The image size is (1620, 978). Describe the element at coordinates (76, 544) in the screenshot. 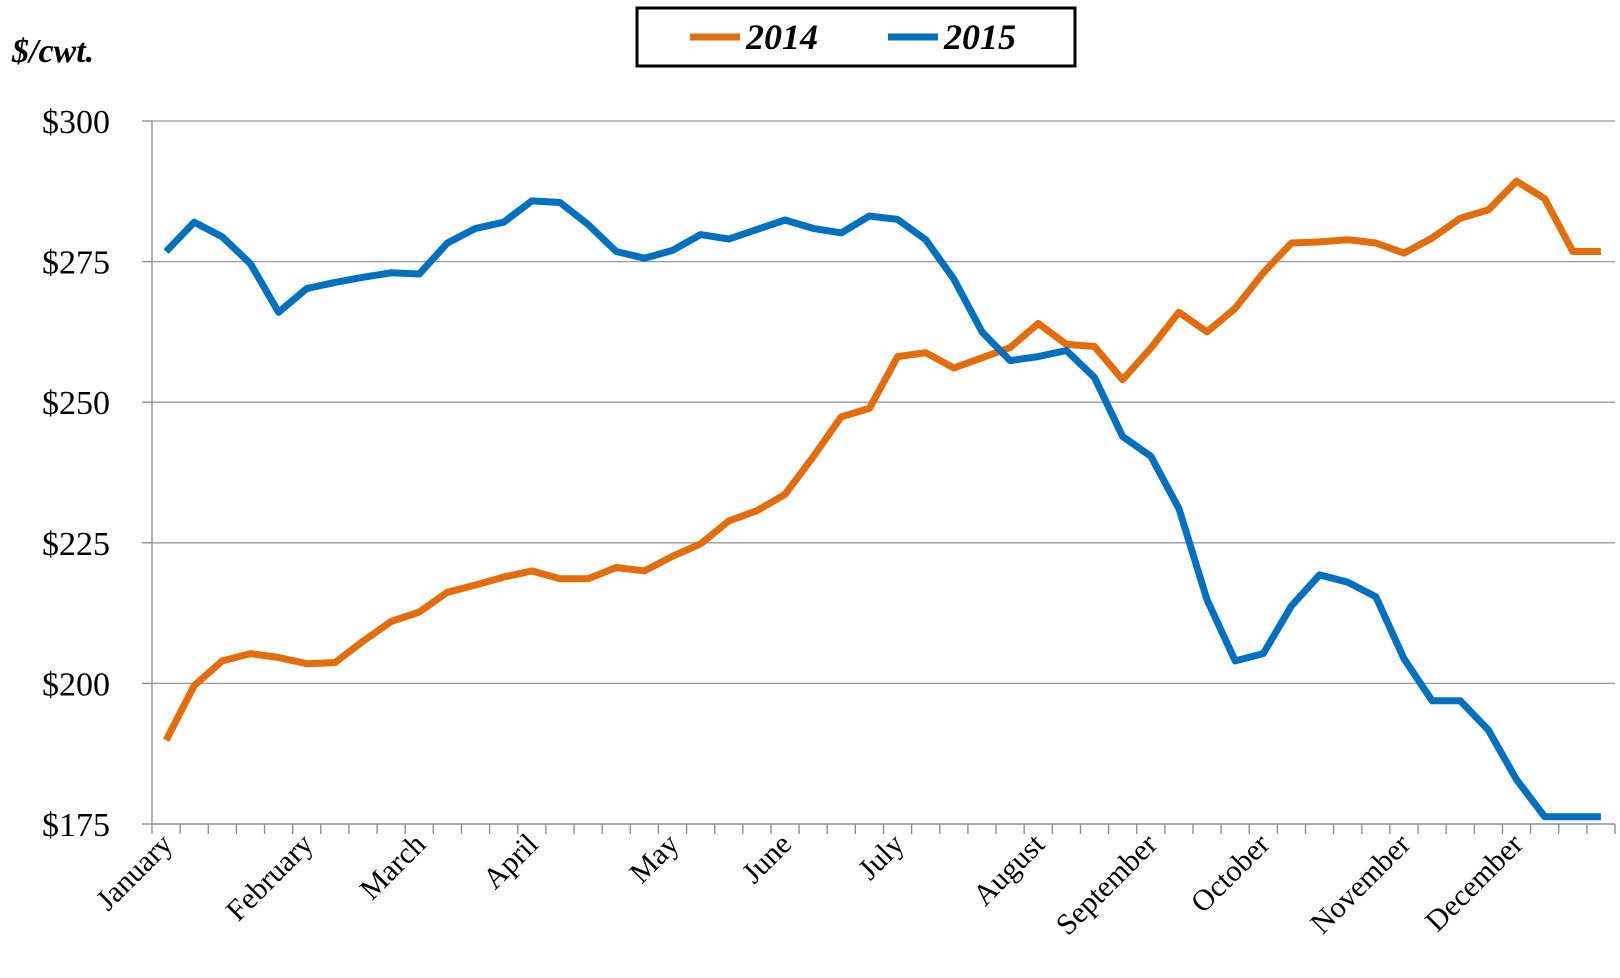

I see `y-tick-label: $225` at that location.